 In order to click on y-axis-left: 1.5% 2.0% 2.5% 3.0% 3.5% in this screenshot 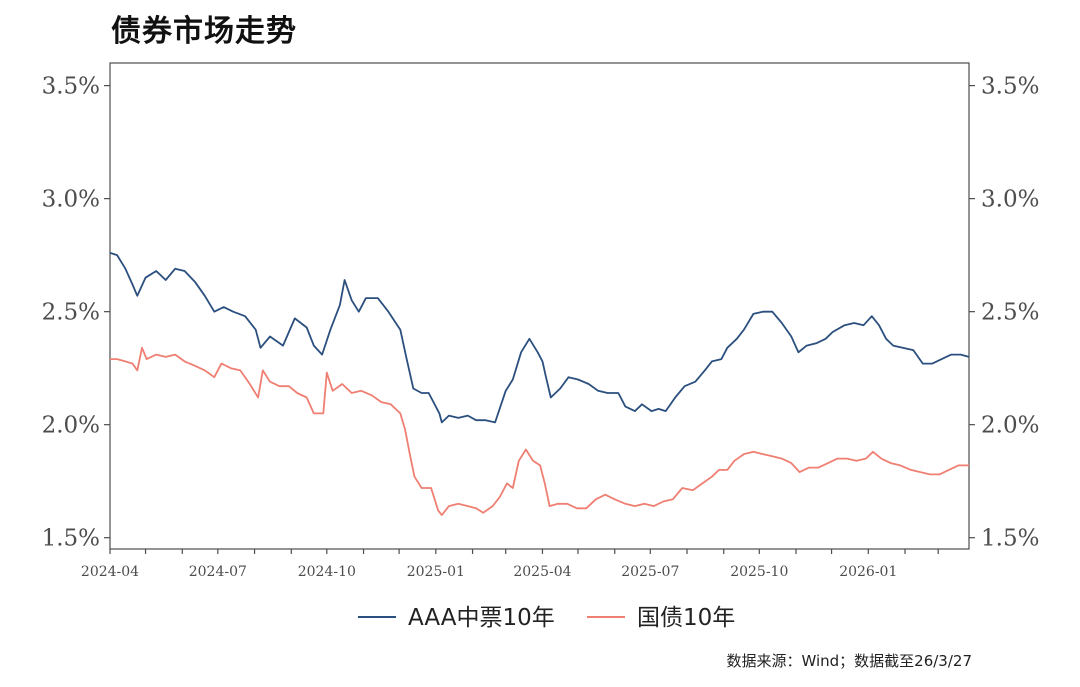, I will do `click(76, 313)`.